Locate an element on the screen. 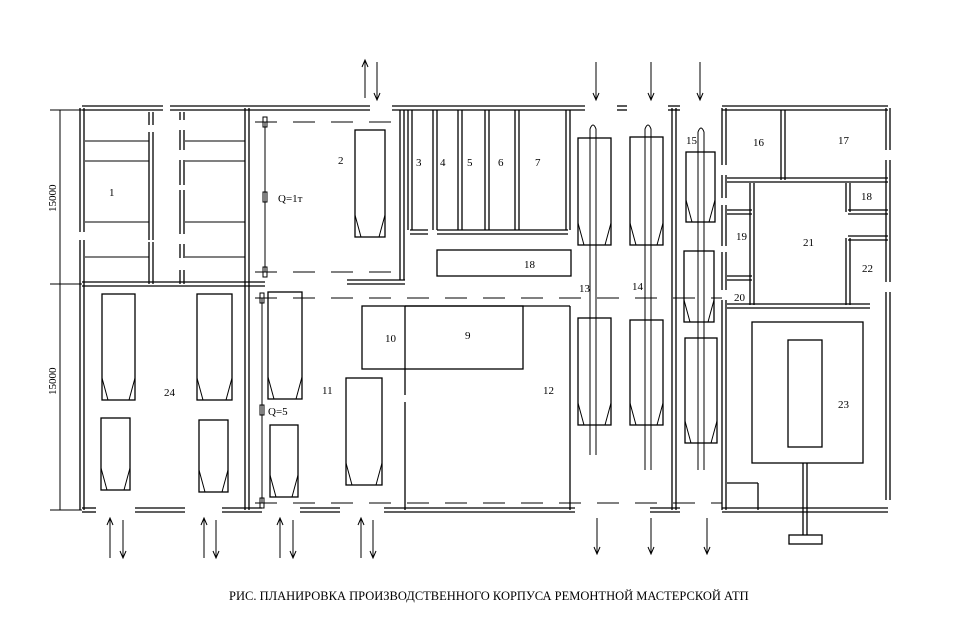  room-label-12: 12 is located at coordinates (548, 391).